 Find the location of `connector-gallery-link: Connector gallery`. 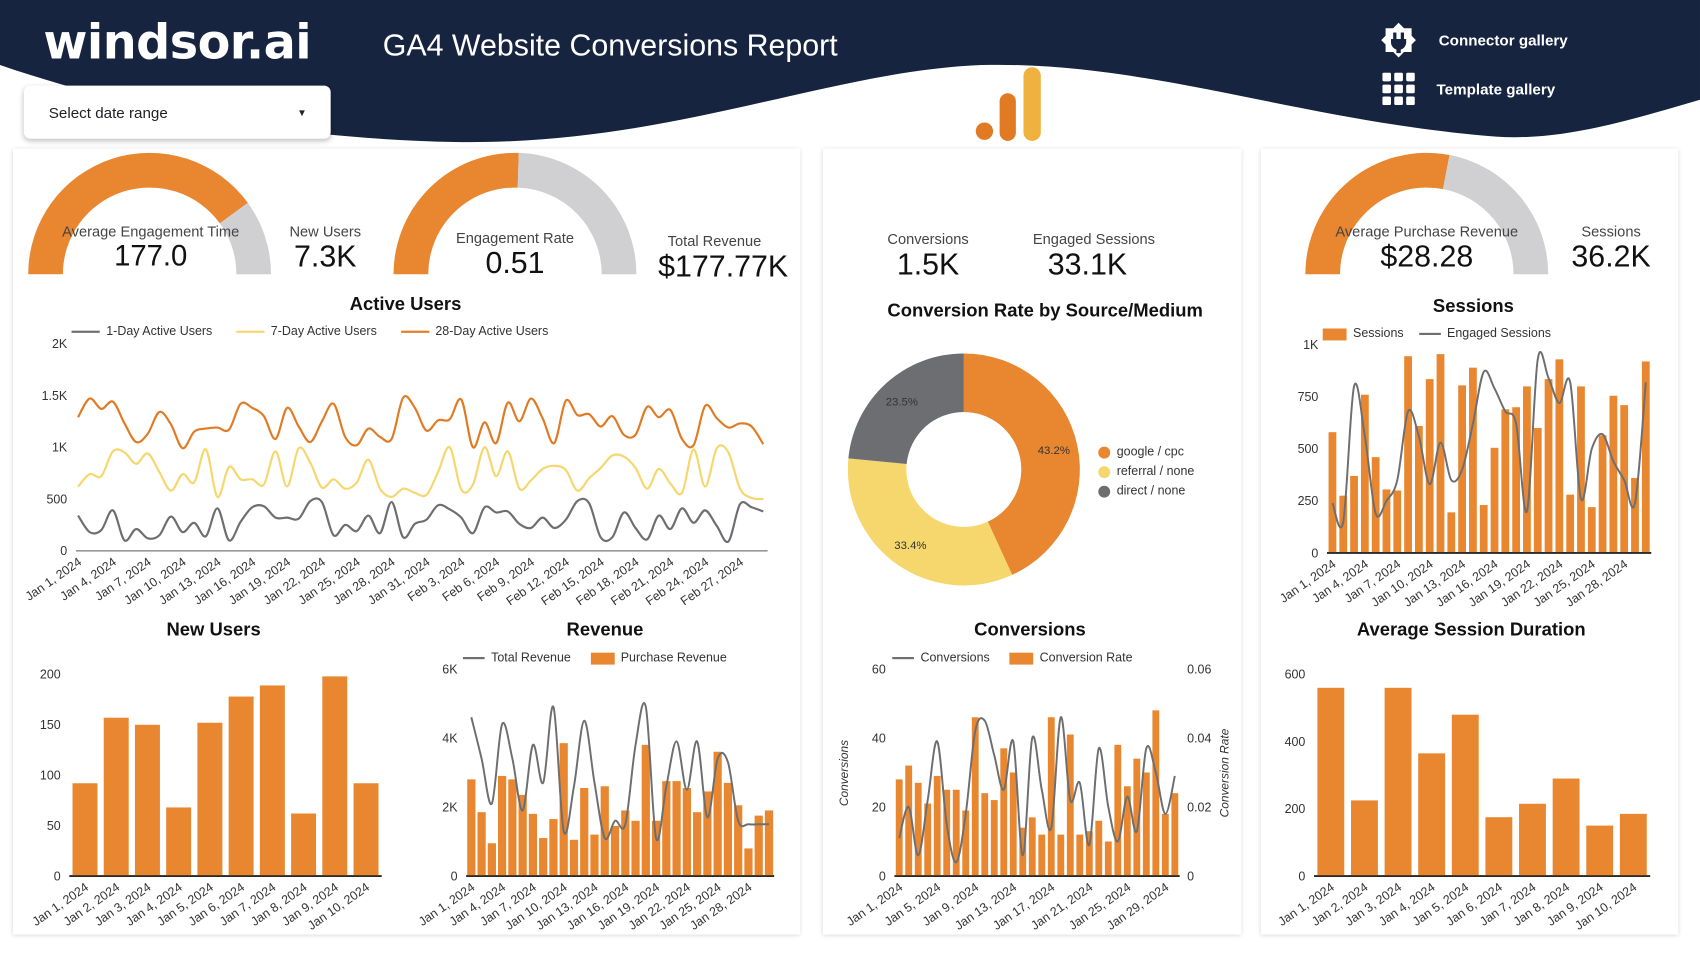

connector-gallery-link: Connector gallery is located at coordinates (1474, 40).